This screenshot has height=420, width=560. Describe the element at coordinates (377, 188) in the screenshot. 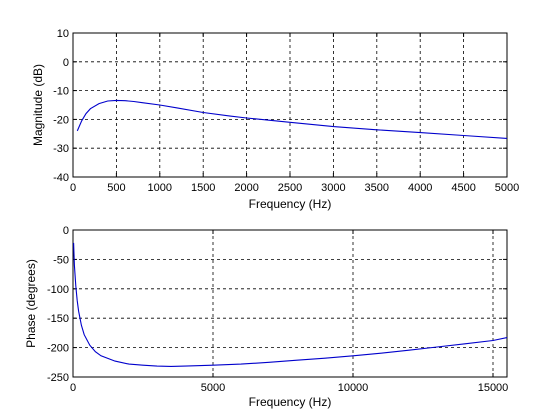

I see `magnitude-x-tick-label: 3500` at that location.